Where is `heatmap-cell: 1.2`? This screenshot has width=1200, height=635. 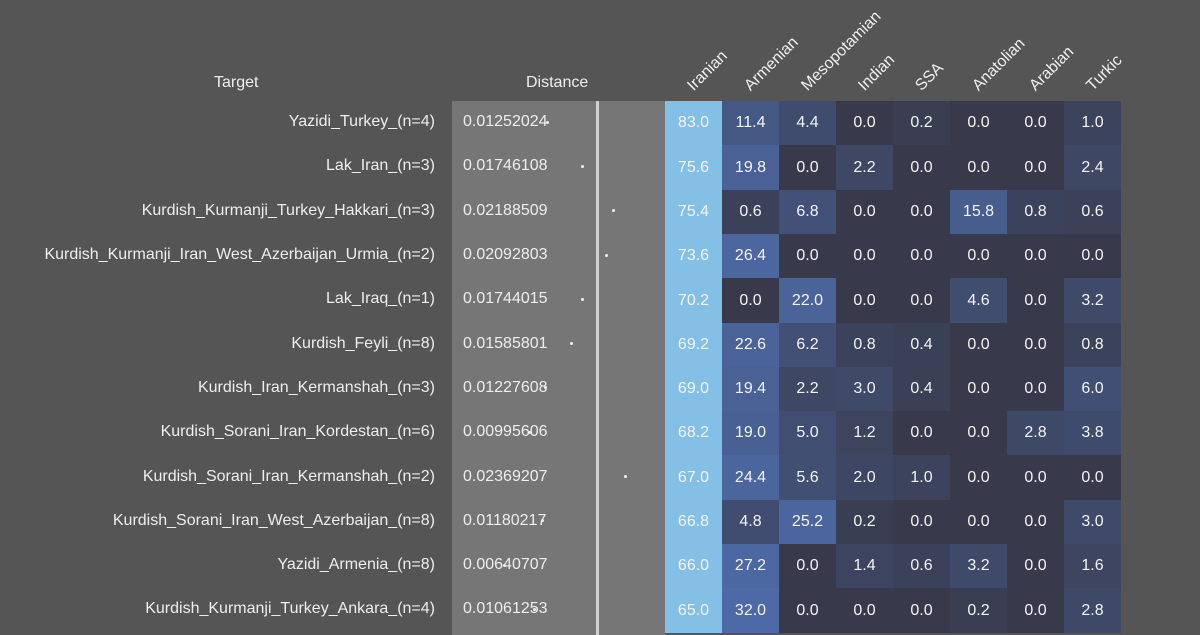
heatmap-cell: 1.2 is located at coordinates (864, 433).